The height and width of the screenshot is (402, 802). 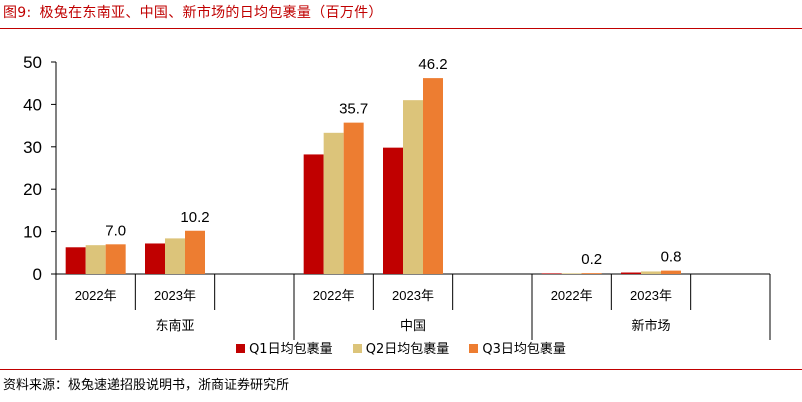 I want to click on source-divider, so click(x=401, y=369).